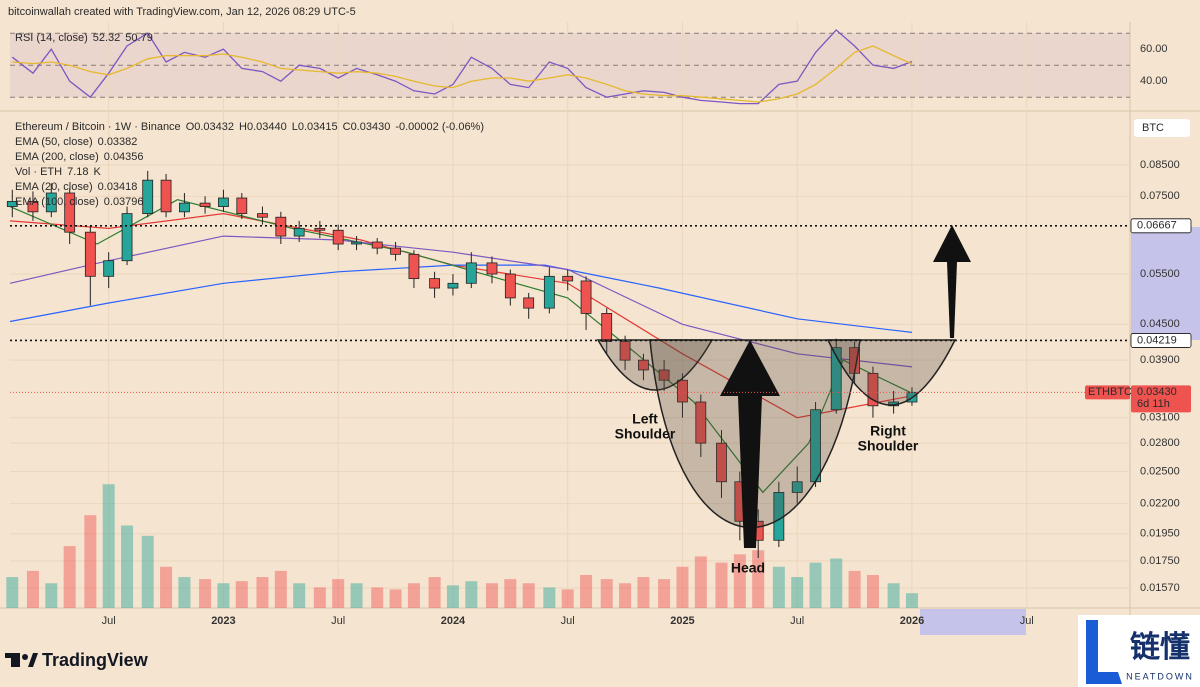 The height and width of the screenshot is (687, 1200). What do you see at coordinates (1160, 561) in the screenshot?
I see `y-tick-label: 0.01750` at bounding box center [1160, 561].